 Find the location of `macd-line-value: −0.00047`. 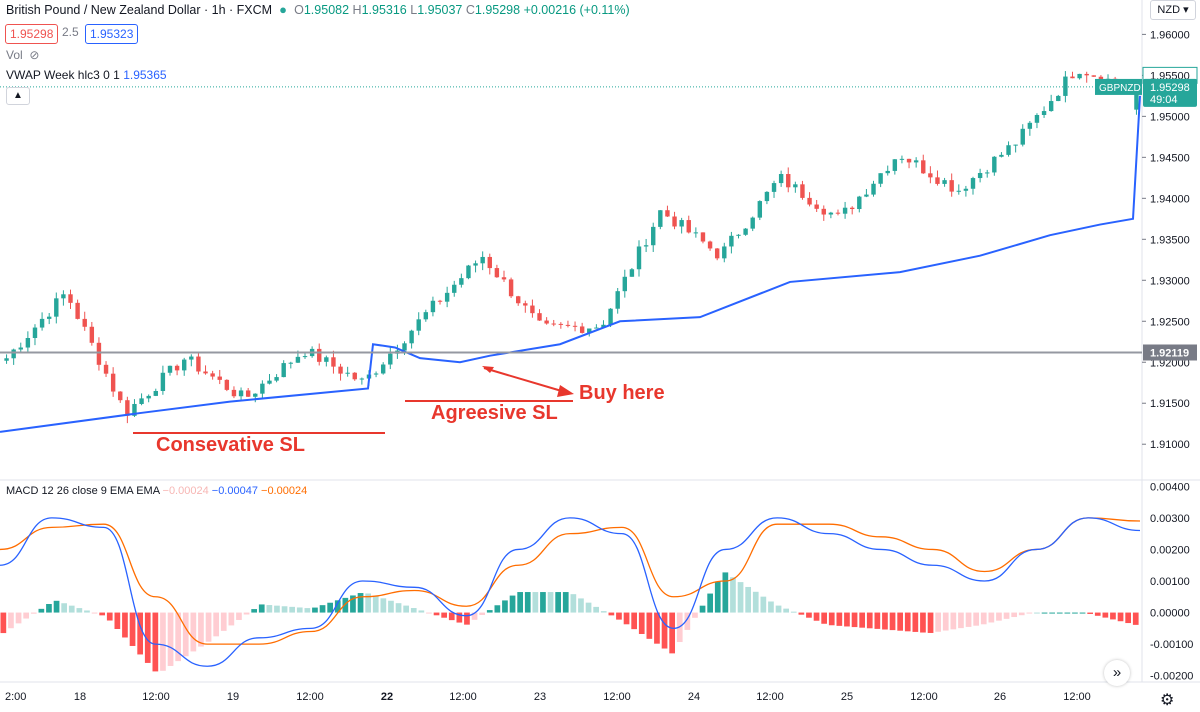

macd-line-value: −0.00047 is located at coordinates (234, 491).